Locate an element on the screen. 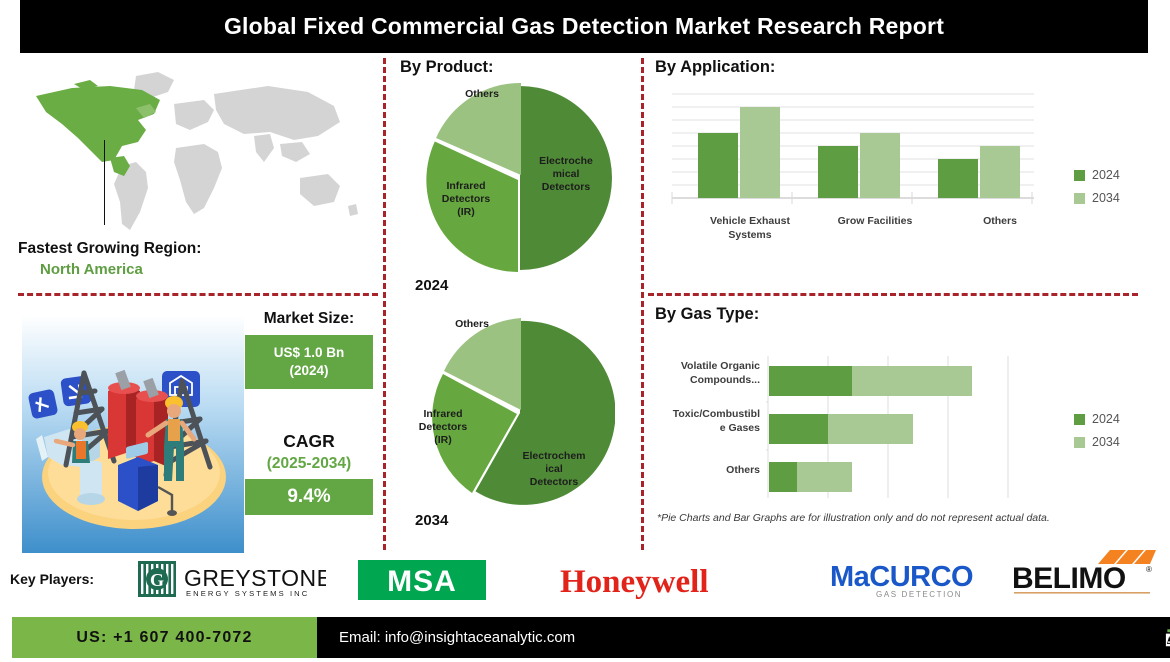 This screenshot has width=1170, height=662. insight-ace-logo-icon is located at coordinates (1167, 637).